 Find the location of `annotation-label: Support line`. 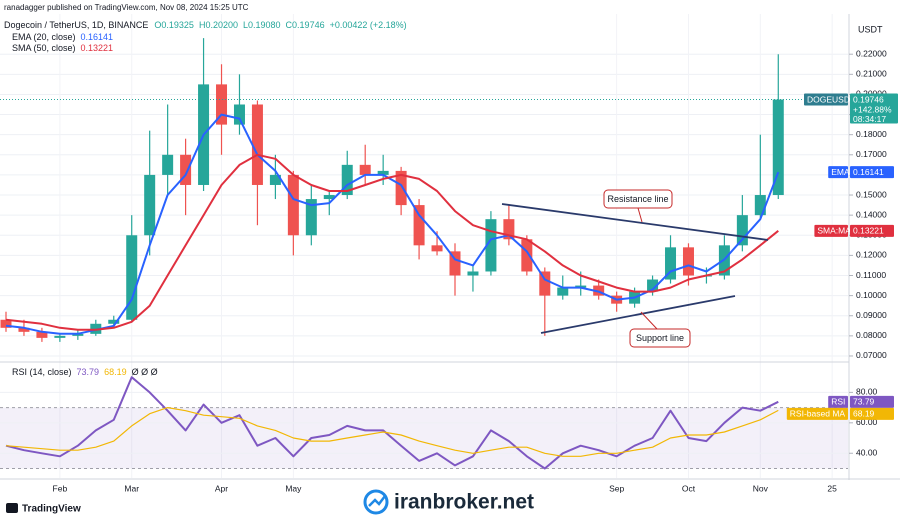

annotation-label: Support line is located at coordinates (660, 338).